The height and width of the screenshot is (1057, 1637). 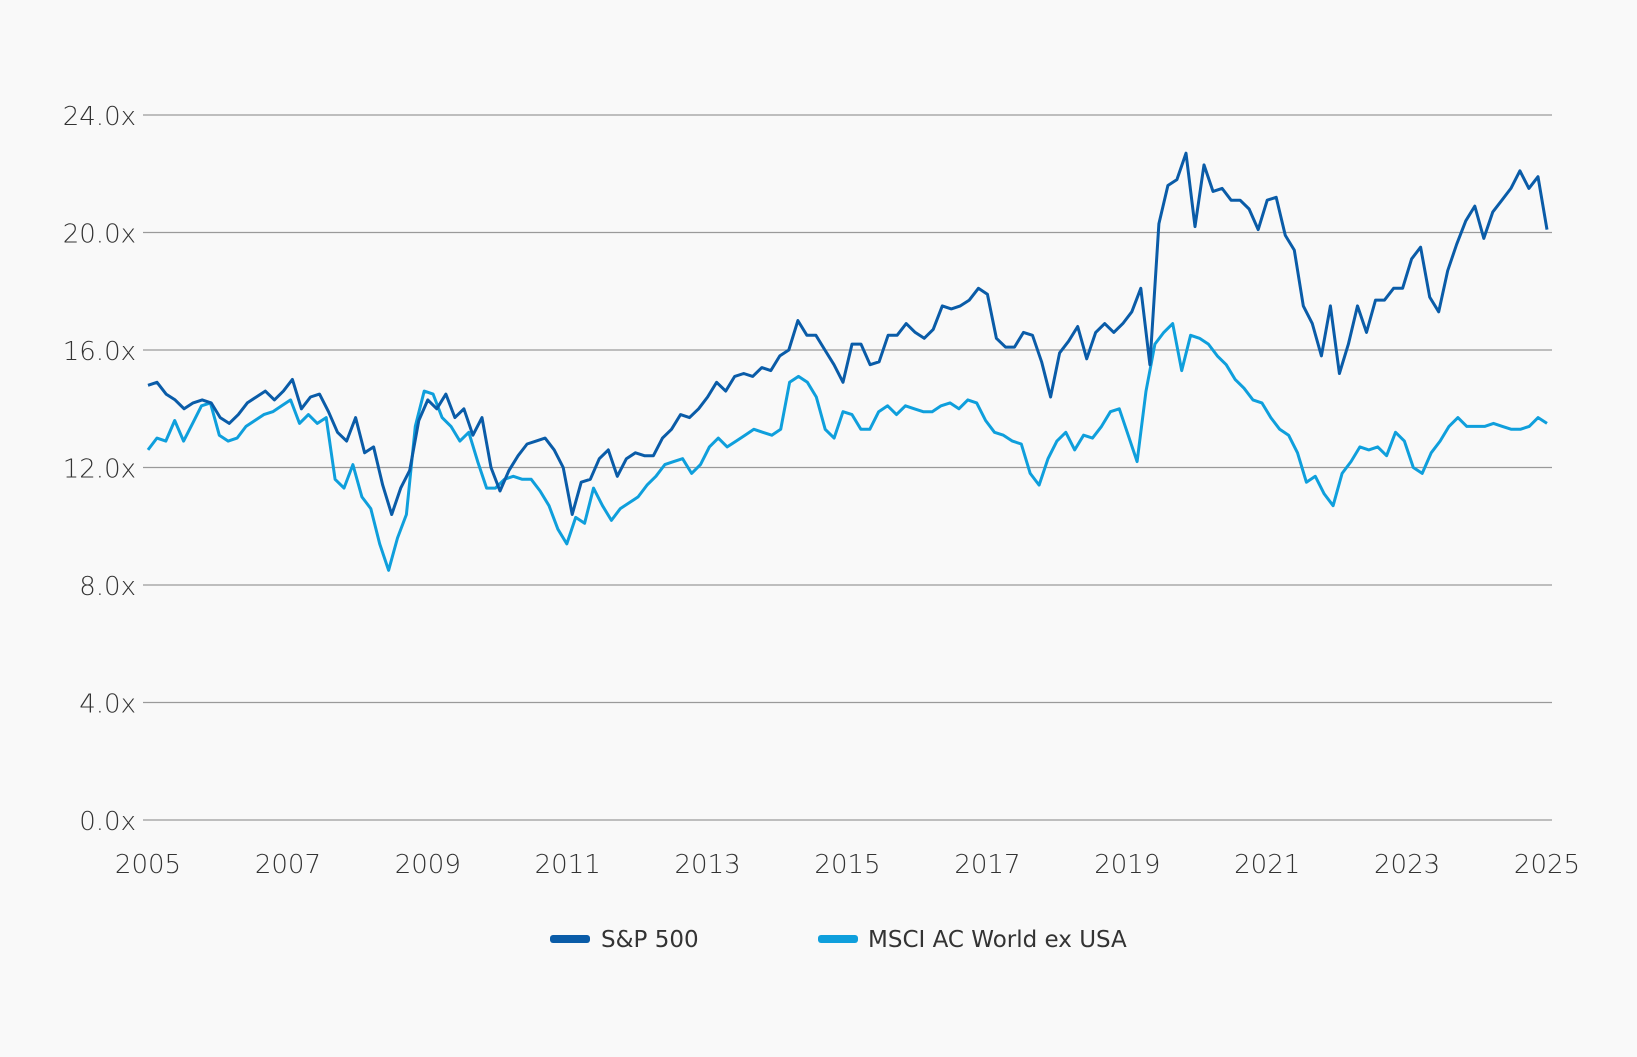 I want to click on legend-swatch-sp500, so click(x=570, y=939).